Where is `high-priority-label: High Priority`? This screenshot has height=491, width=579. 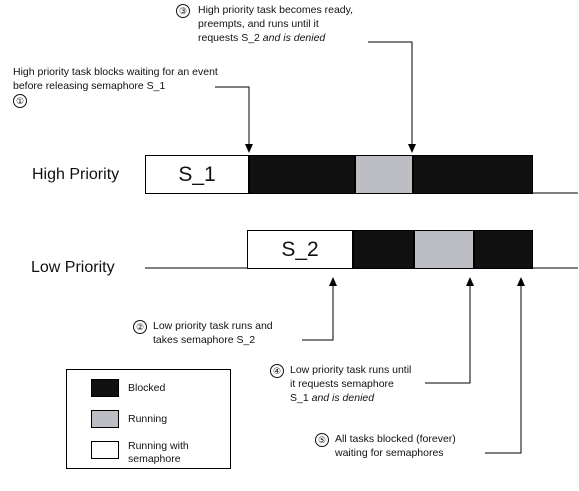 high-priority-label: High Priority is located at coordinates (76, 174).